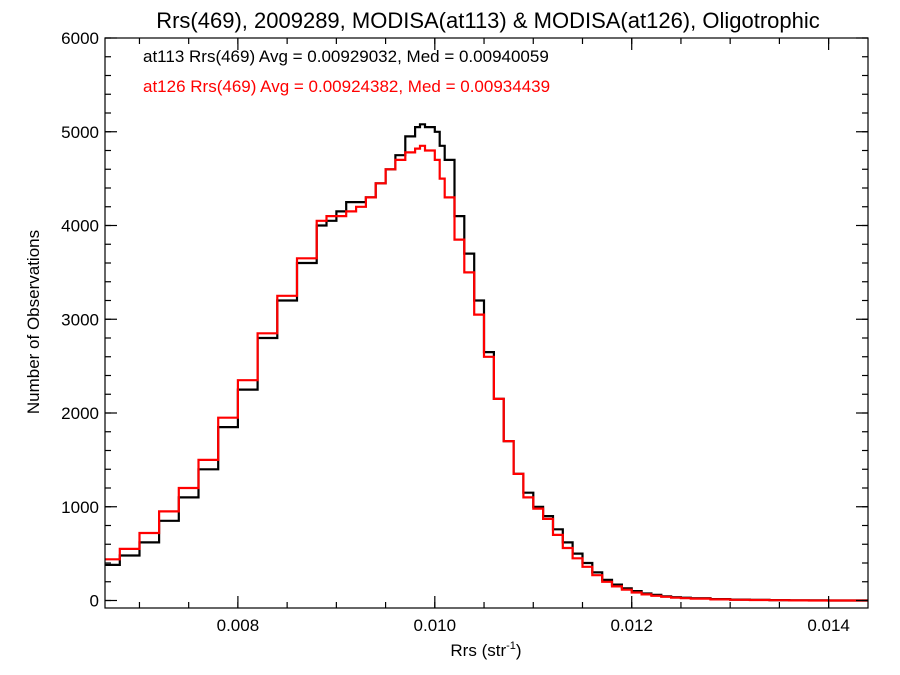 The image size is (900, 675). Describe the element at coordinates (238, 625) in the screenshot. I see `x-tick-label: 0.008` at that location.